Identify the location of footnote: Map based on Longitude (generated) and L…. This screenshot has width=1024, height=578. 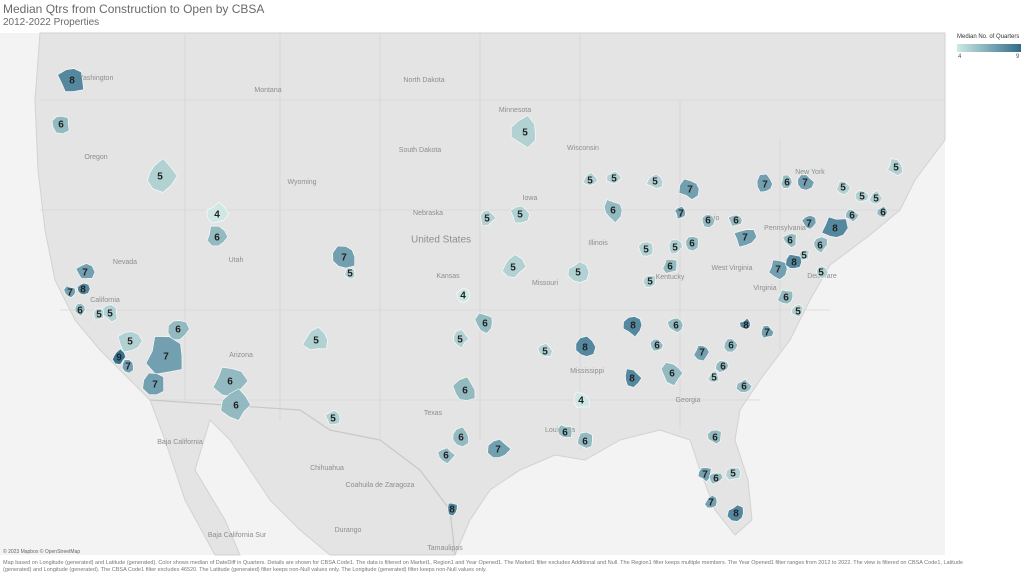
(483, 566).